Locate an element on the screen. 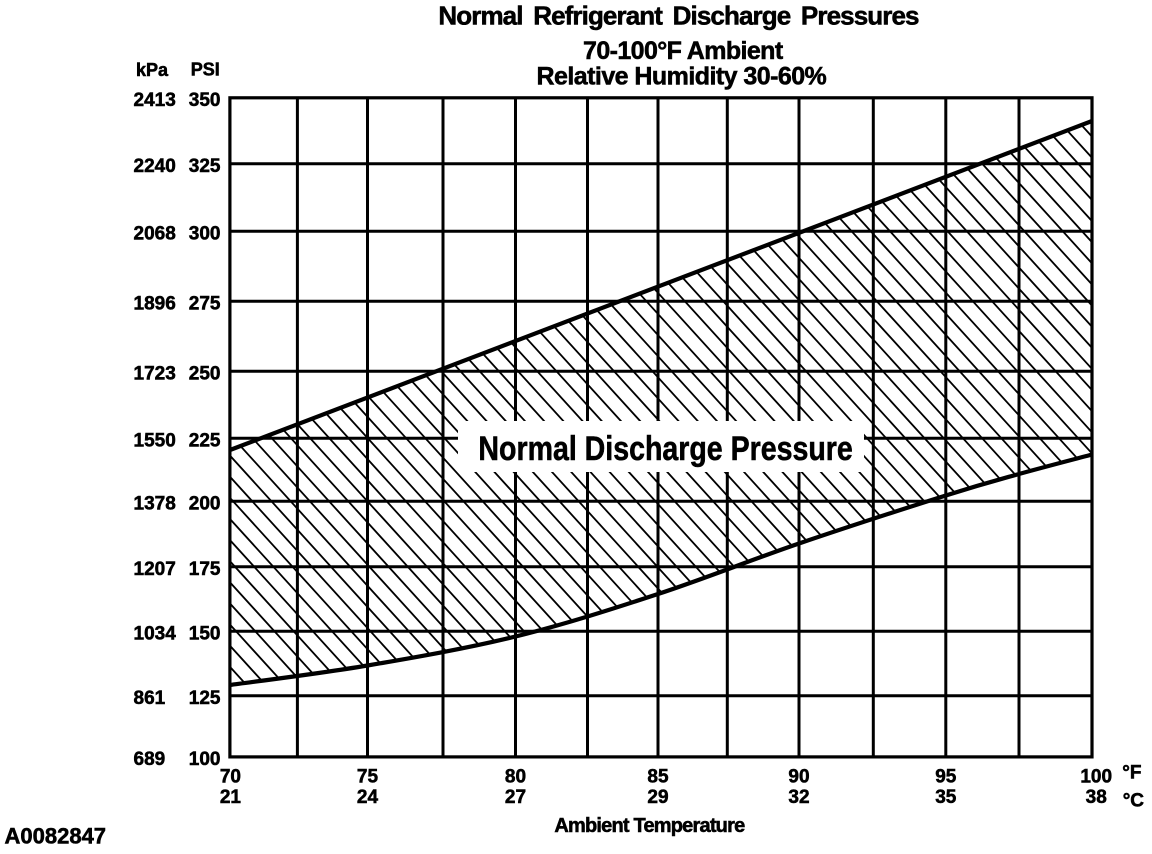 The height and width of the screenshot is (854, 1152). svg-text: 175 is located at coordinates (205, 569).